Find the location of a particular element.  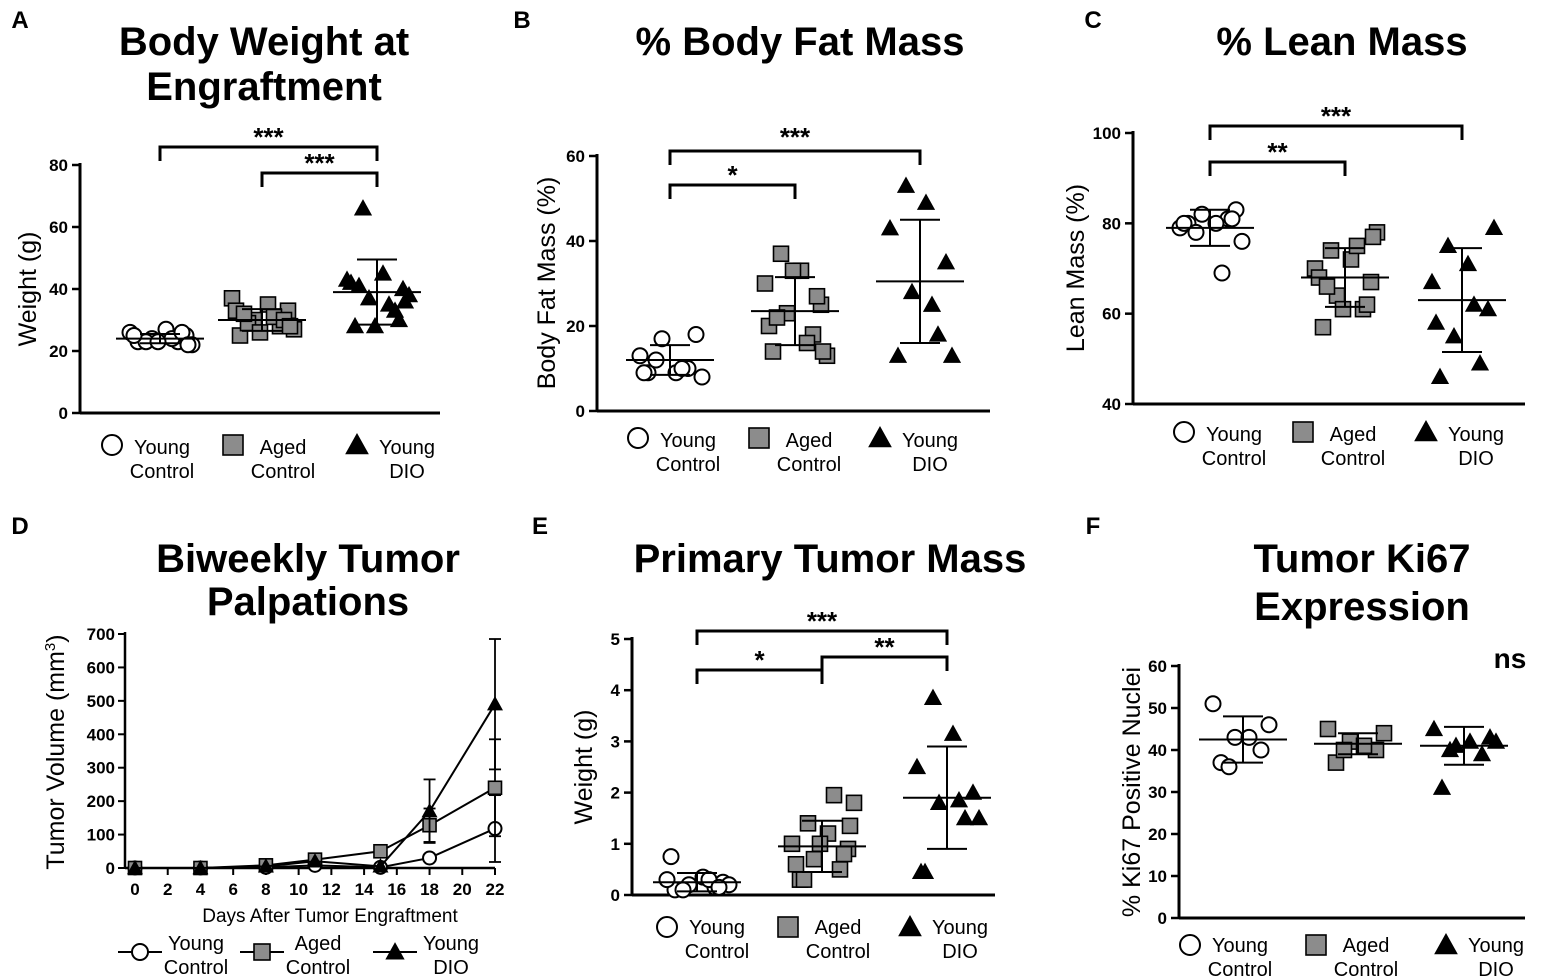

x-tick-label: 18 is located at coordinates (429, 889).